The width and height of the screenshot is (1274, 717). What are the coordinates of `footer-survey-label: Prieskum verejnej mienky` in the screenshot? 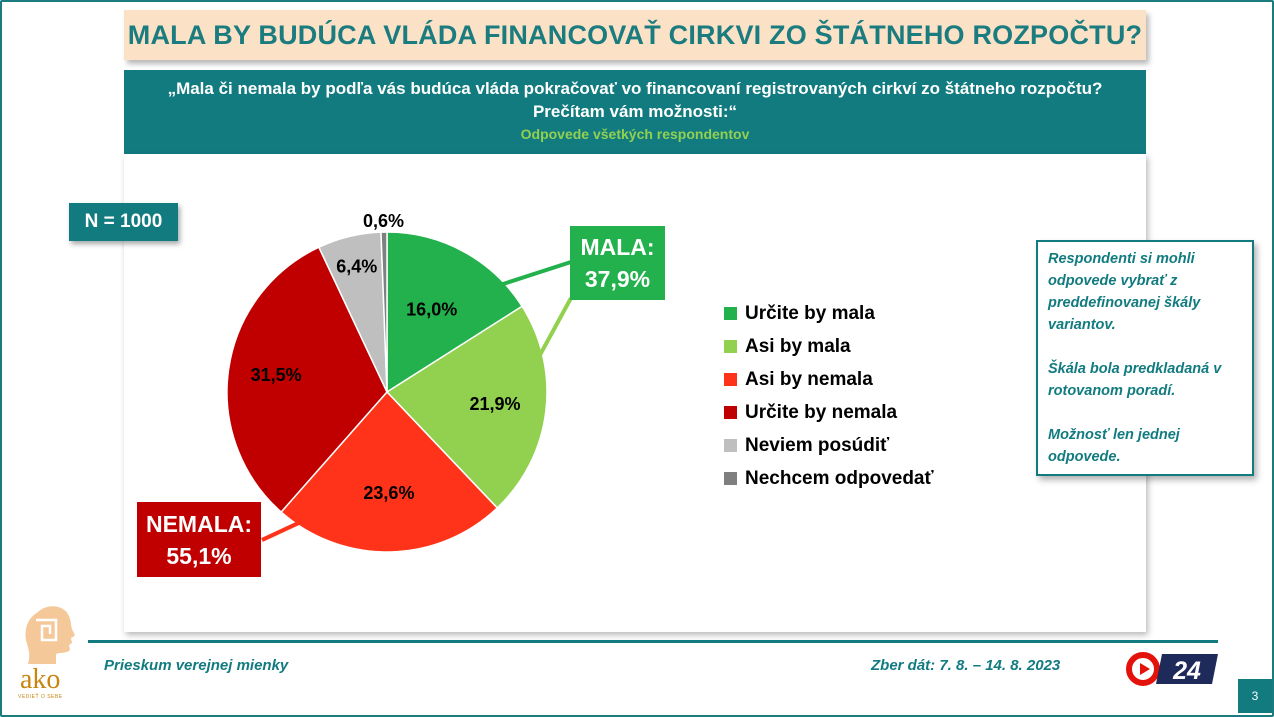 It's located at (196, 665).